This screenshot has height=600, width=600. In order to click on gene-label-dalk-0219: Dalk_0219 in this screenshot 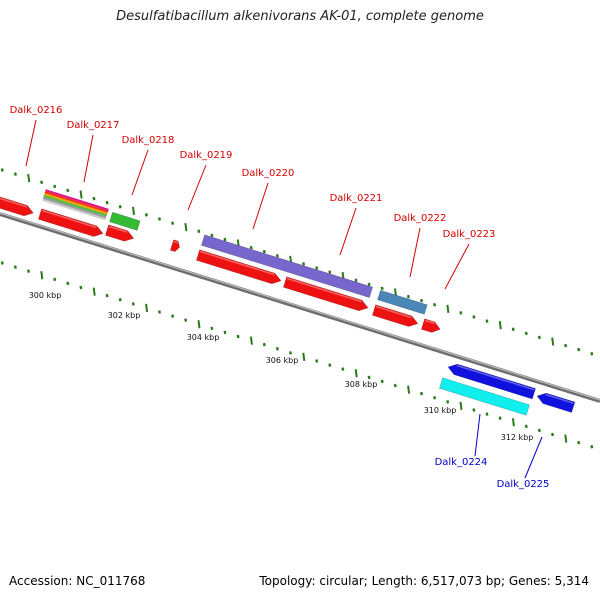, I will do `click(206, 155)`.